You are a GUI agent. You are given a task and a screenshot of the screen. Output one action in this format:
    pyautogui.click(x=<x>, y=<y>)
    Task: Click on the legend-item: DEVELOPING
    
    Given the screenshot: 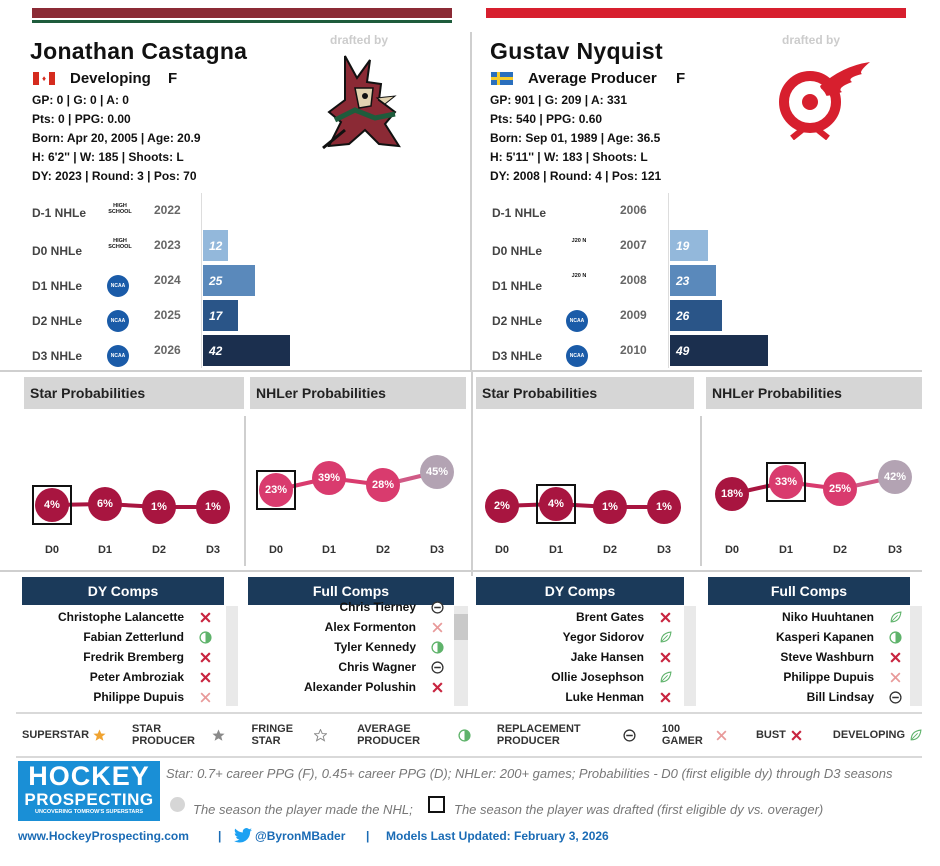 What is the action you would take?
    pyautogui.click(x=877, y=735)
    